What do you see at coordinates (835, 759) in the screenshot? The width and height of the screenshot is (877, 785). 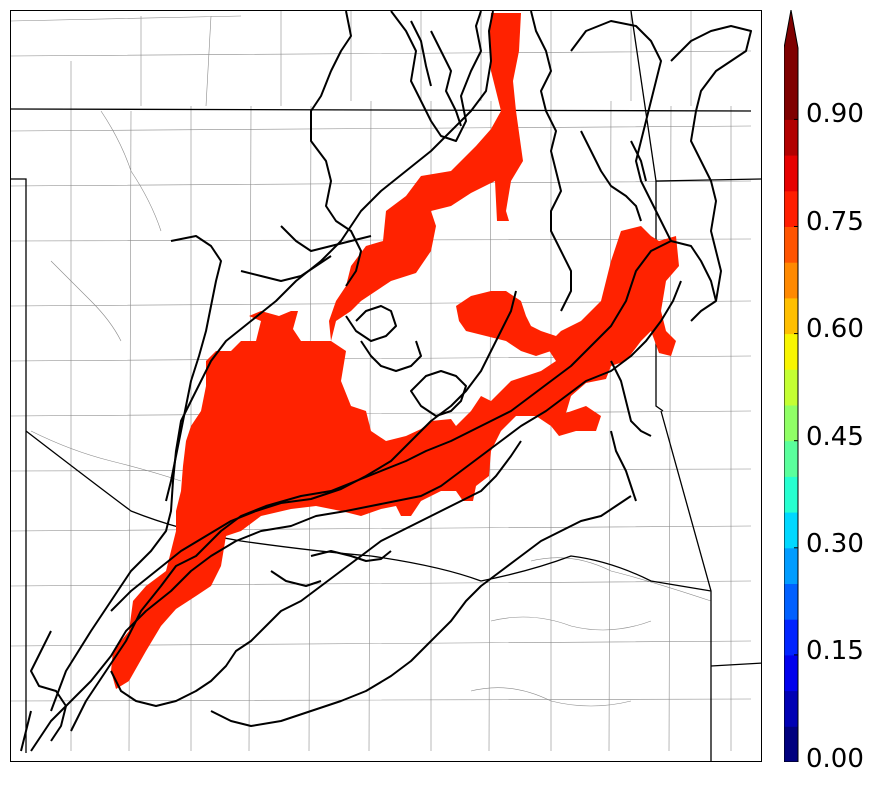 I see `colorbar-tick-label: 0.00` at bounding box center [835, 759].